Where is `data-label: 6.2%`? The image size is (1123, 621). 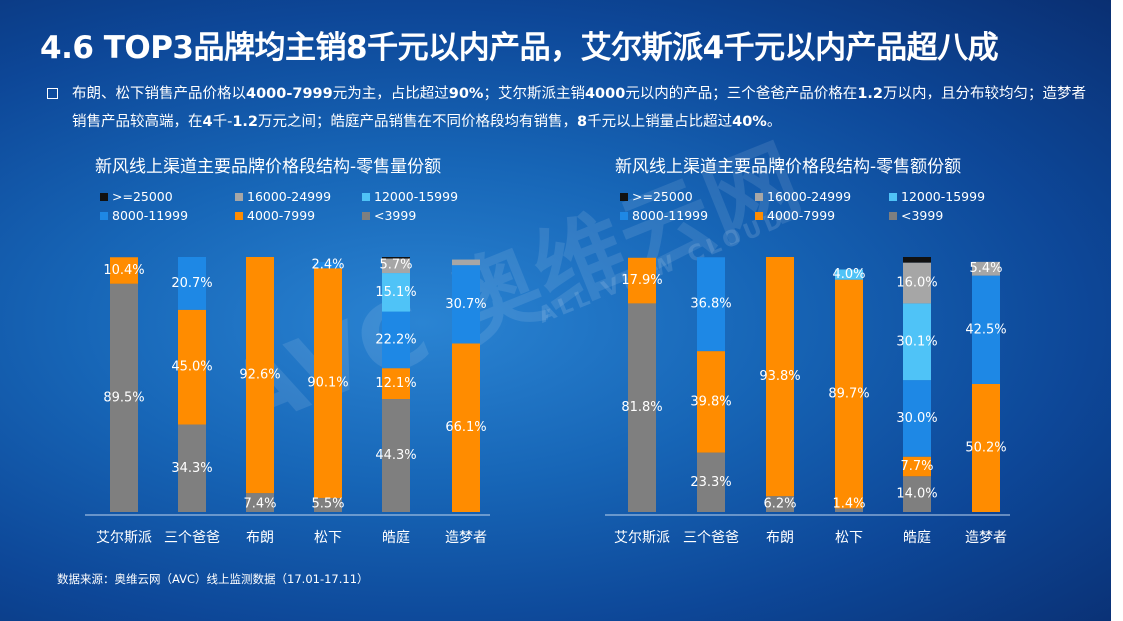
data-label: 6.2% is located at coordinates (779, 504).